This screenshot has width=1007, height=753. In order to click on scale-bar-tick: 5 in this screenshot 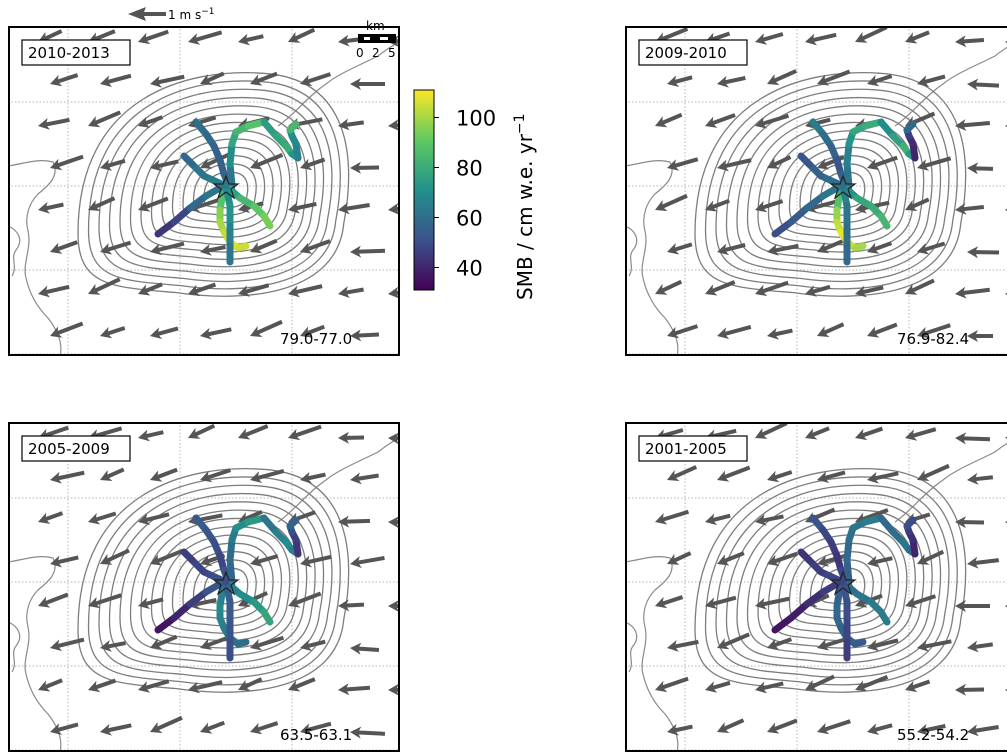, I will do `click(392, 53)`.